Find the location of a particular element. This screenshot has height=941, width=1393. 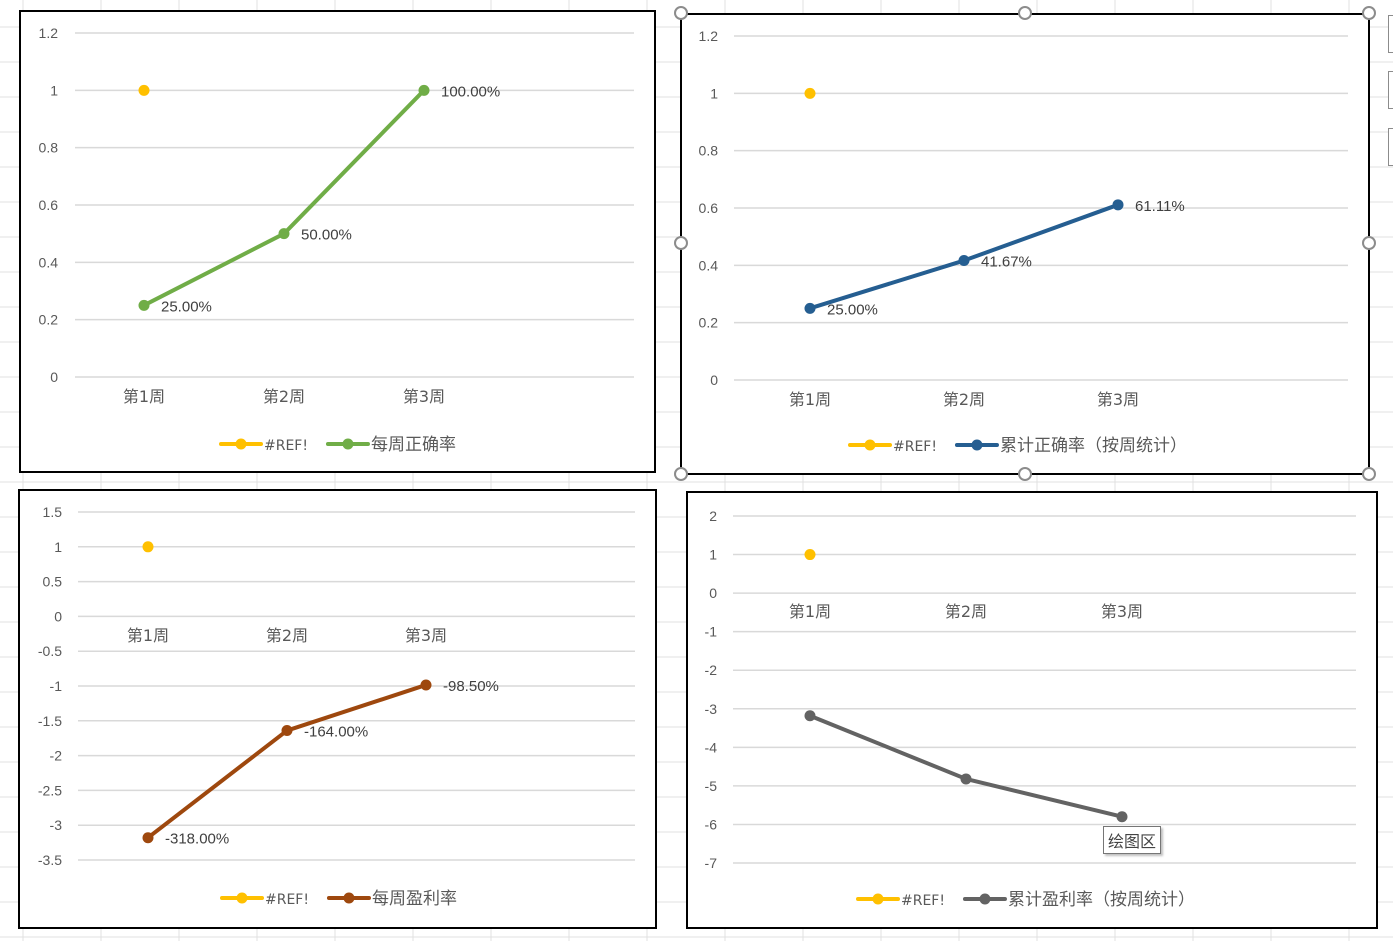

resize-handle-top is located at coordinates (1025, 13).